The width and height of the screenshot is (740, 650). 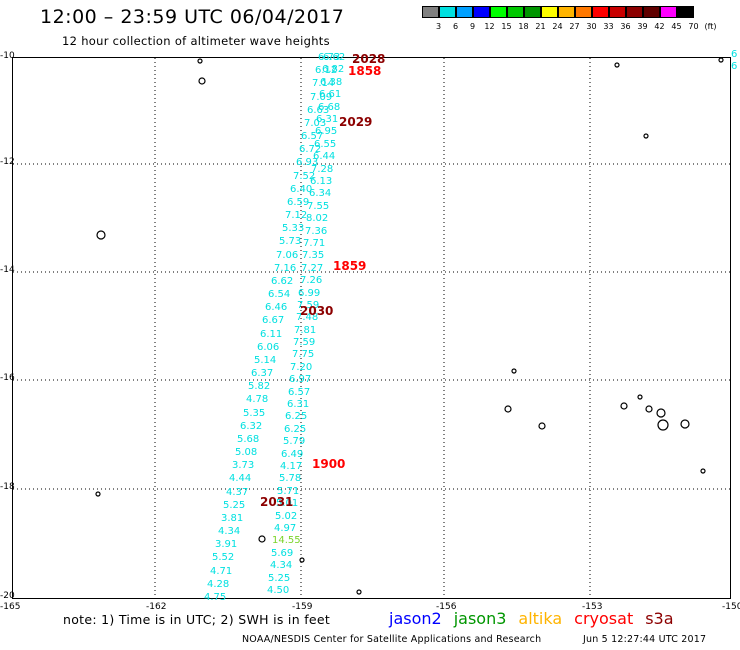 What do you see at coordinates (329, 57) in the screenshot?
I see `wave-height-value: 6.73` at bounding box center [329, 57].